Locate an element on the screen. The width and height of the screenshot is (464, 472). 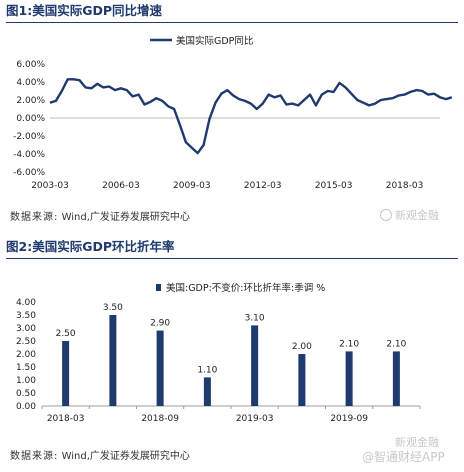
legend: 美国:GDP:不变价:环比折年率:季调 % is located at coordinates (240, 288).